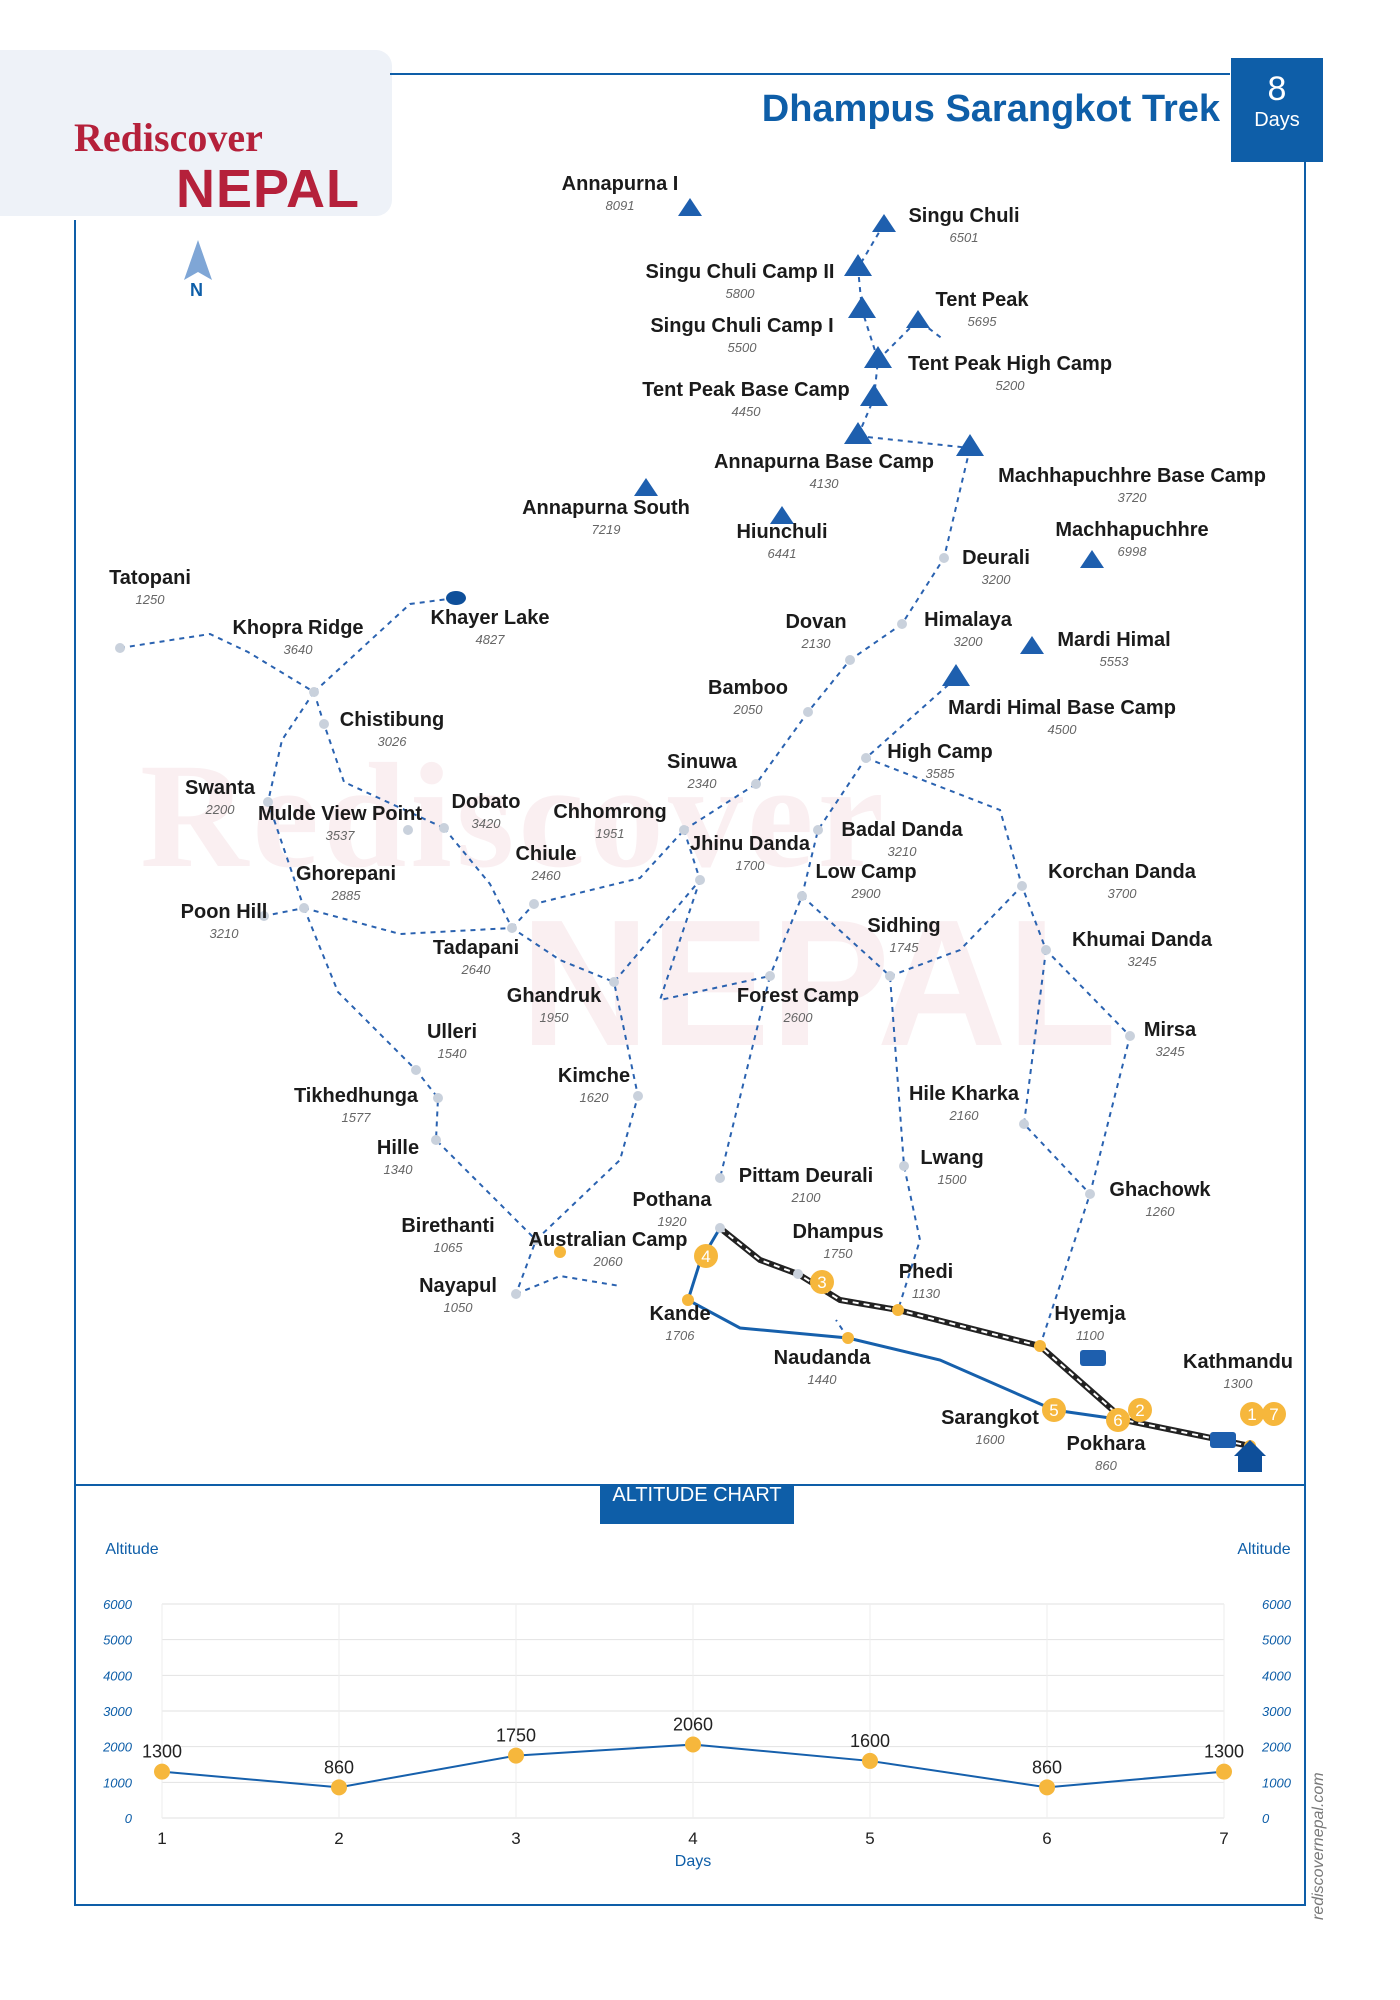 Image resolution: width=1400 pixels, height=2000 pixels. What do you see at coordinates (984, 567) in the screenshot?
I see `place-deurali: Deurali 3200` at bounding box center [984, 567].